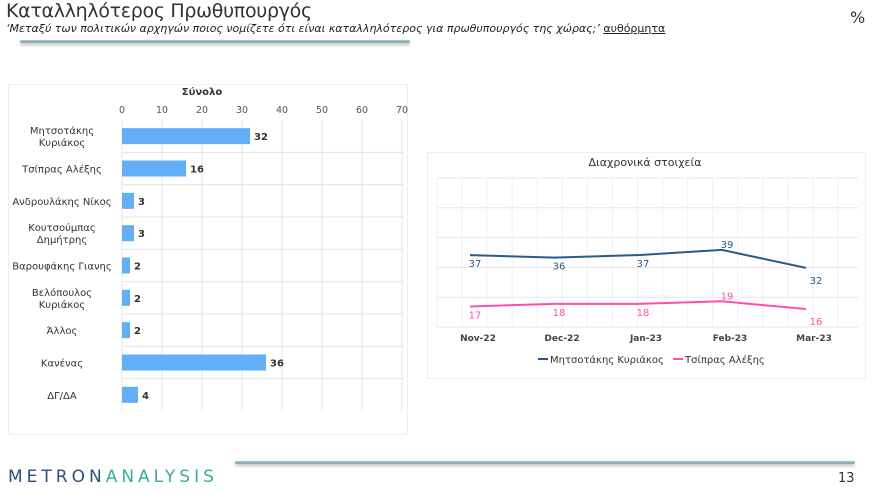 This screenshot has height=493, width=880. I want to click on category-label: Κουτσούμπας, so click(62, 228).